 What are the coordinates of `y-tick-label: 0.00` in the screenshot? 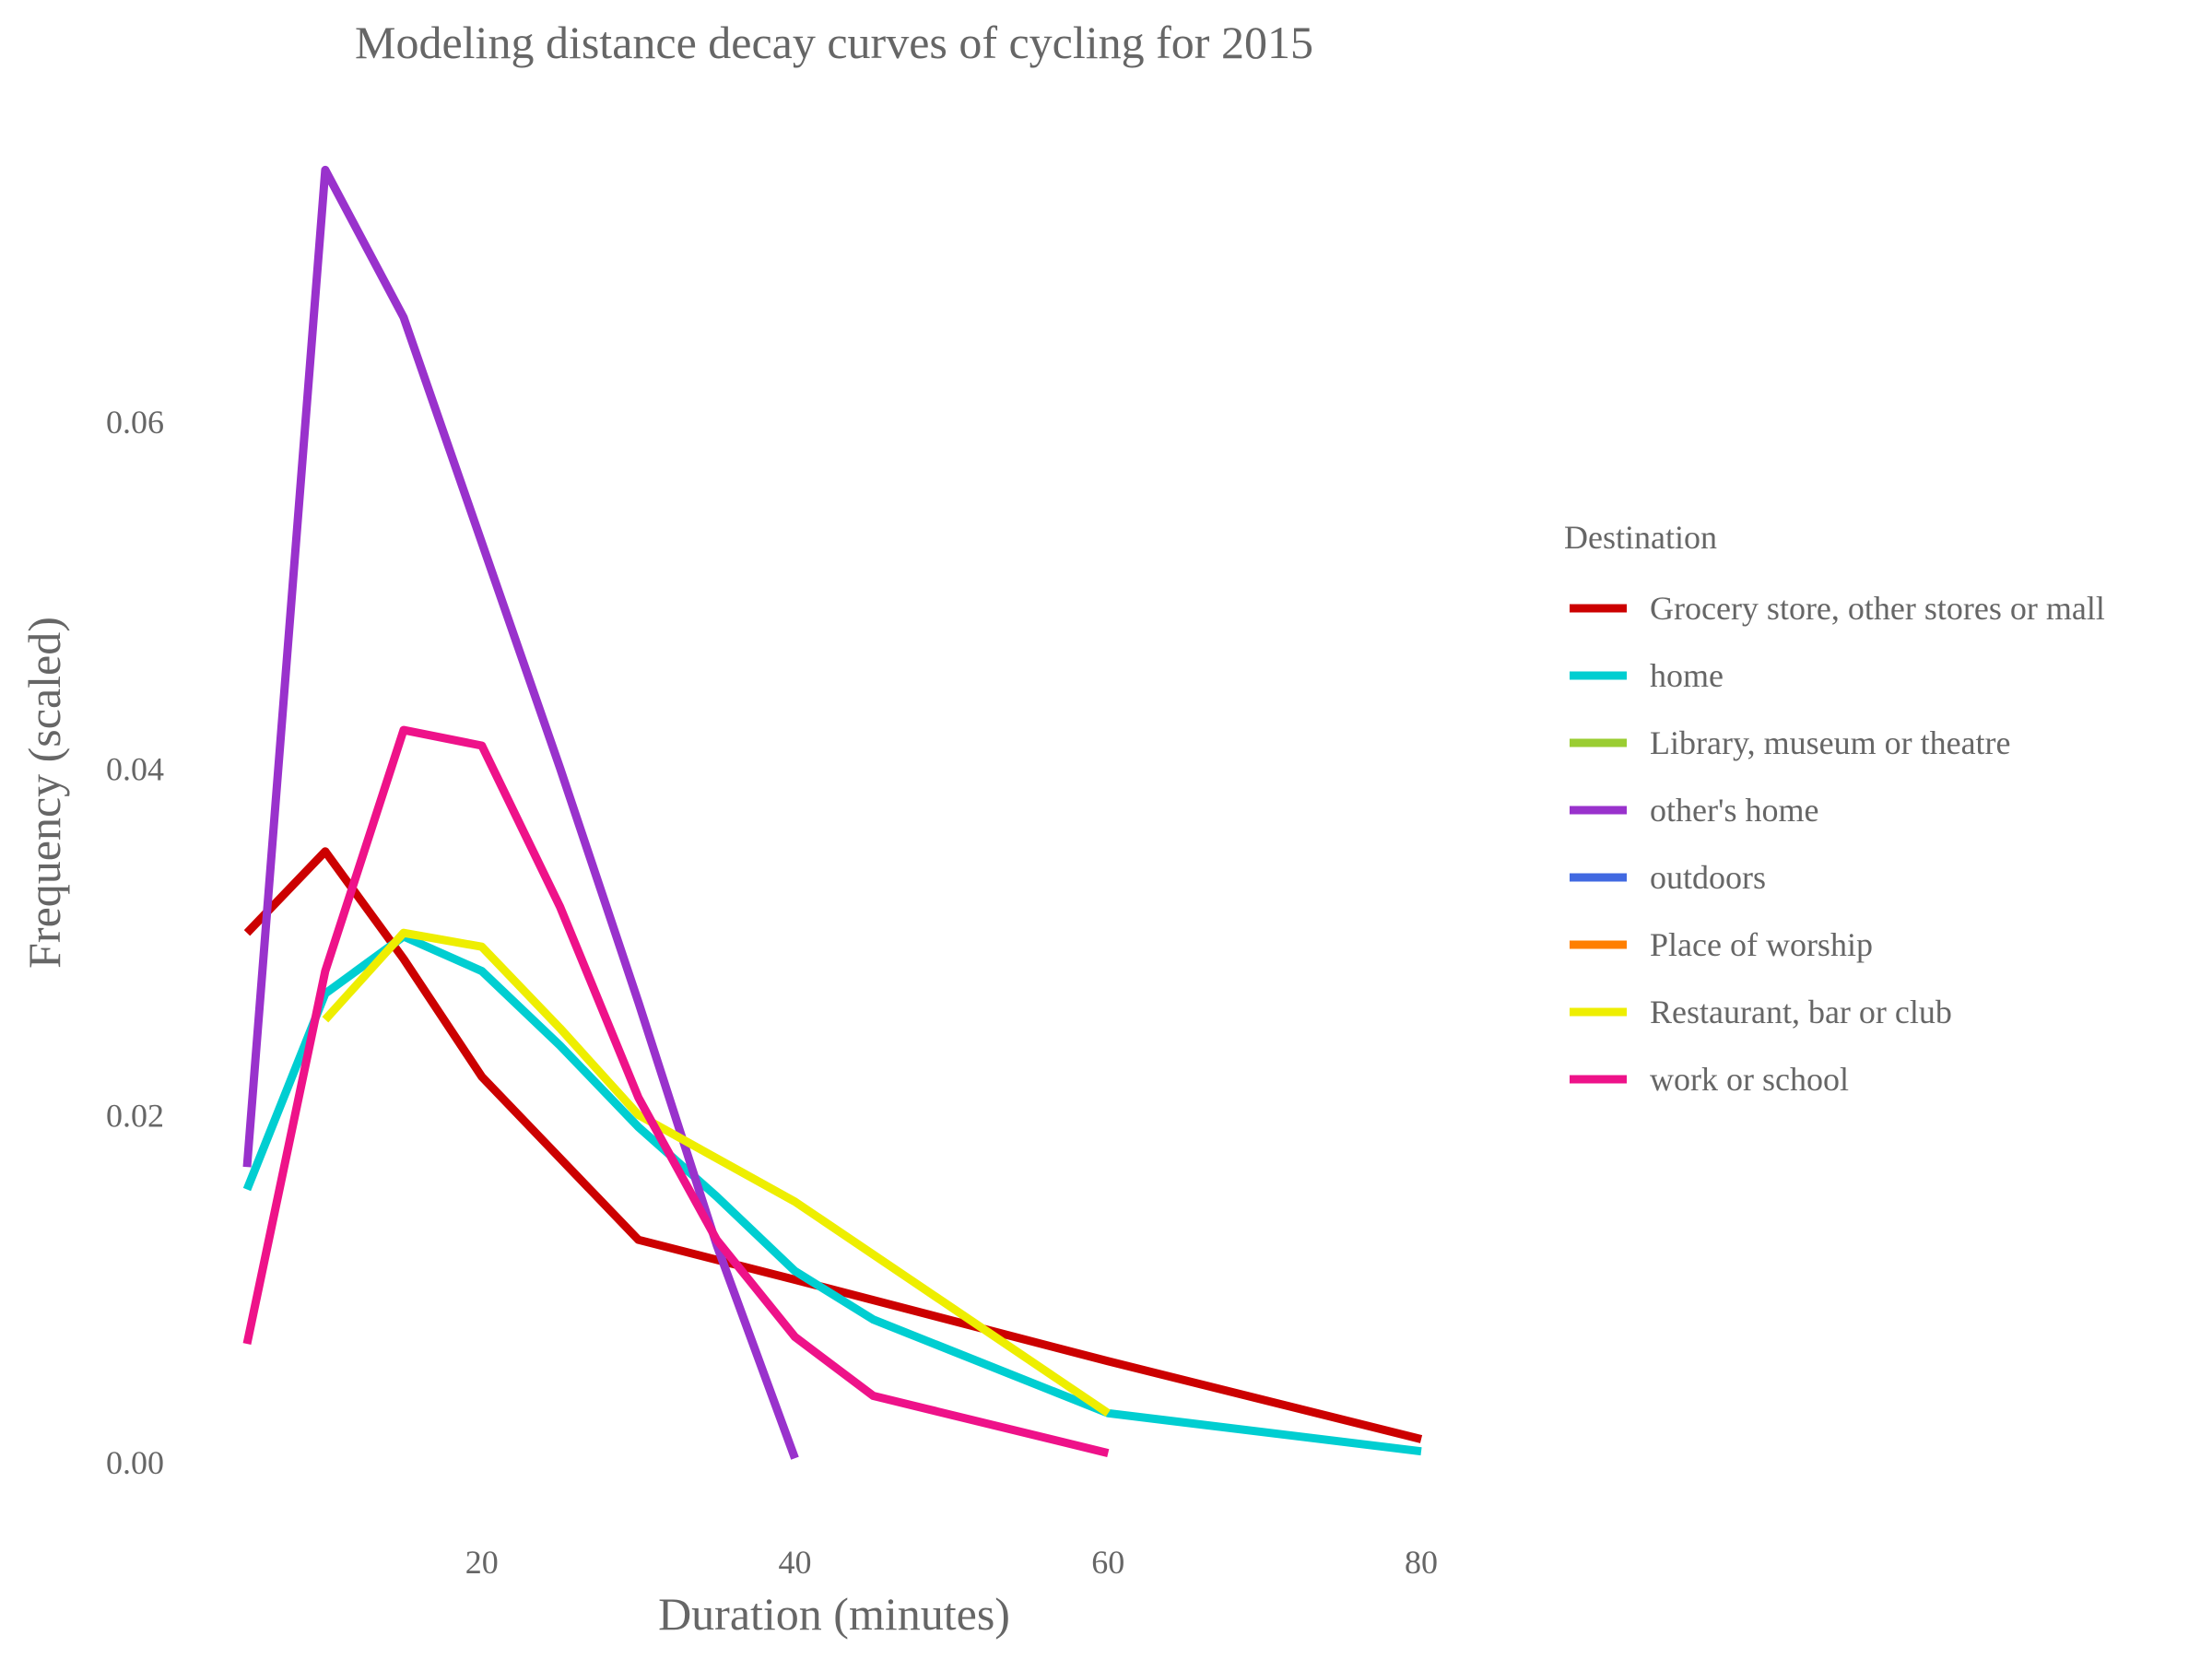 It's located at (135, 1462).